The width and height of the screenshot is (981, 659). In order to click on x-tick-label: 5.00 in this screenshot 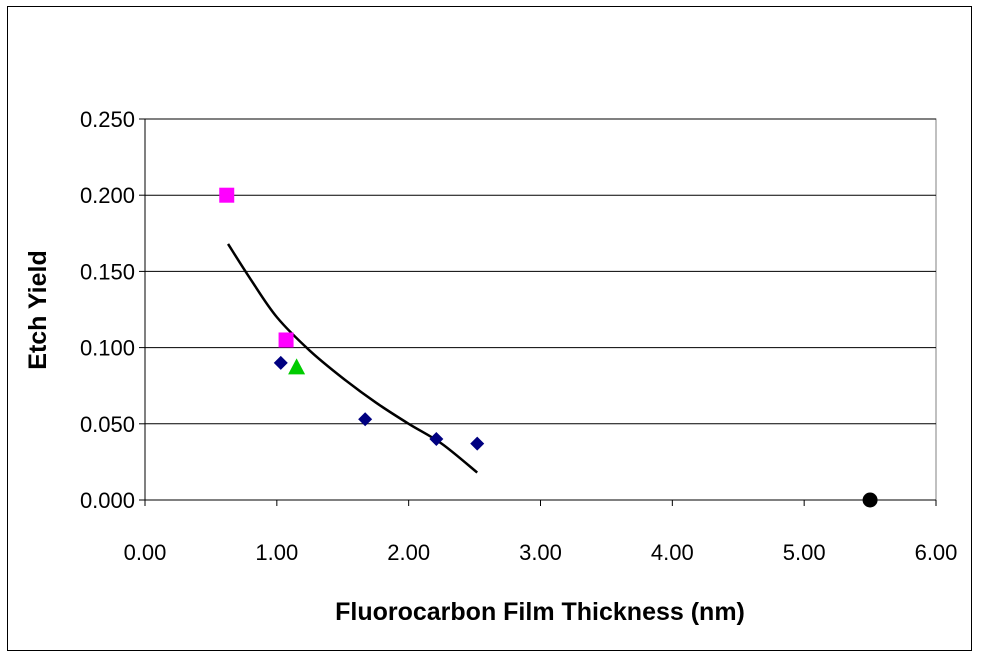, I will do `click(804, 552)`.